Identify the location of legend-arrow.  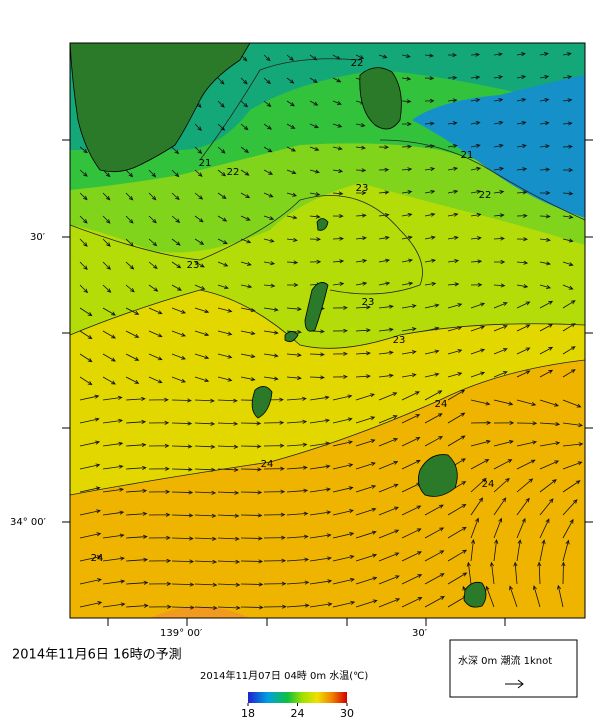
(514, 684).